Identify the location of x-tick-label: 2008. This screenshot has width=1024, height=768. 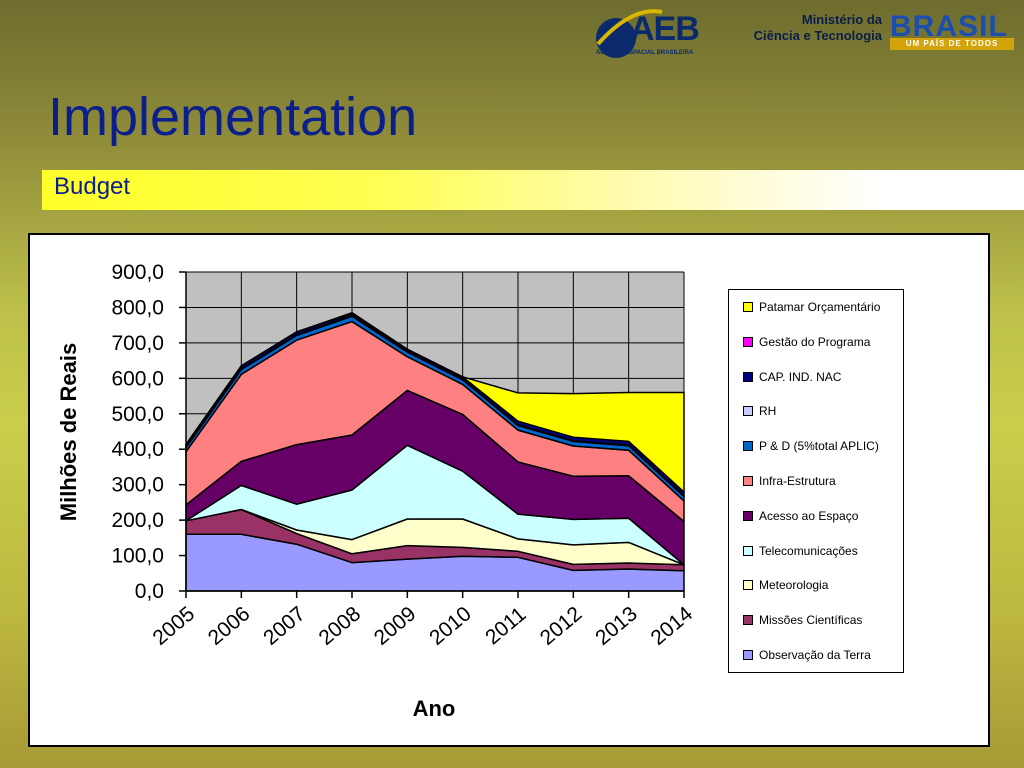
(340, 626).